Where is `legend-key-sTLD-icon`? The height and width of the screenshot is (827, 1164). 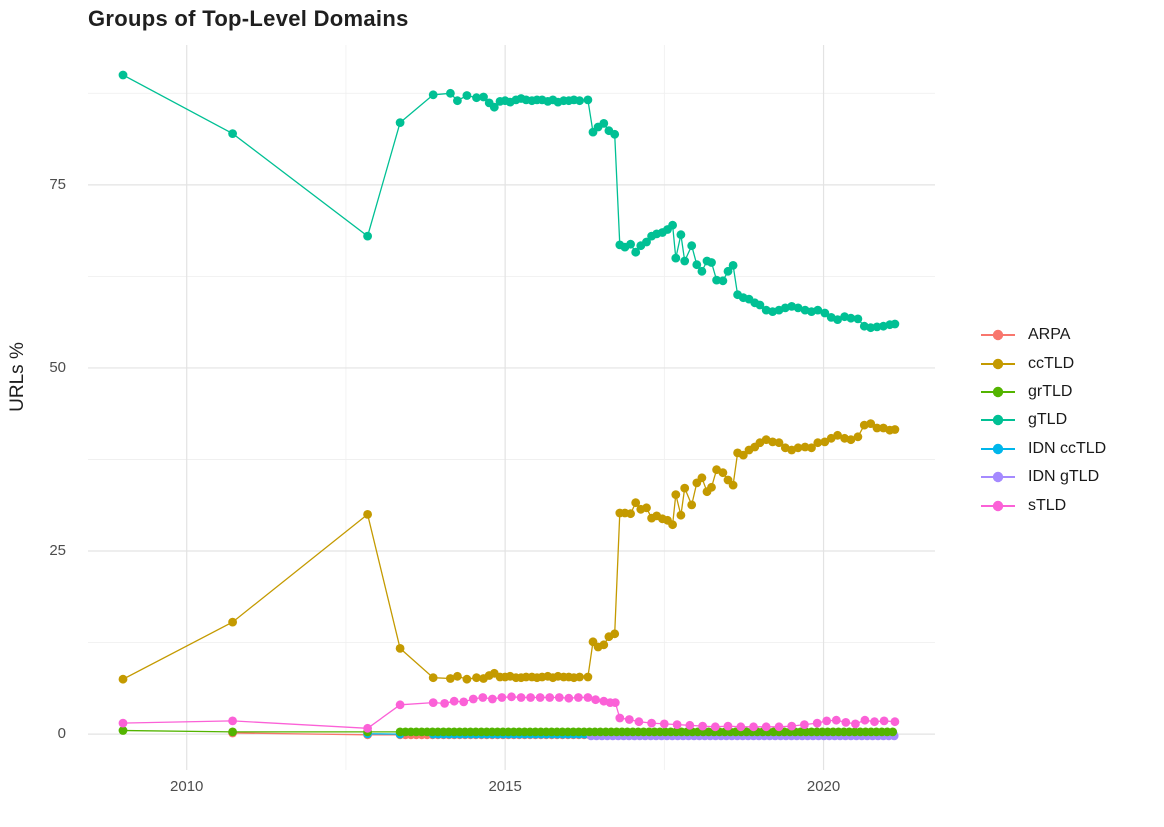 legend-key-sTLD-icon is located at coordinates (998, 505).